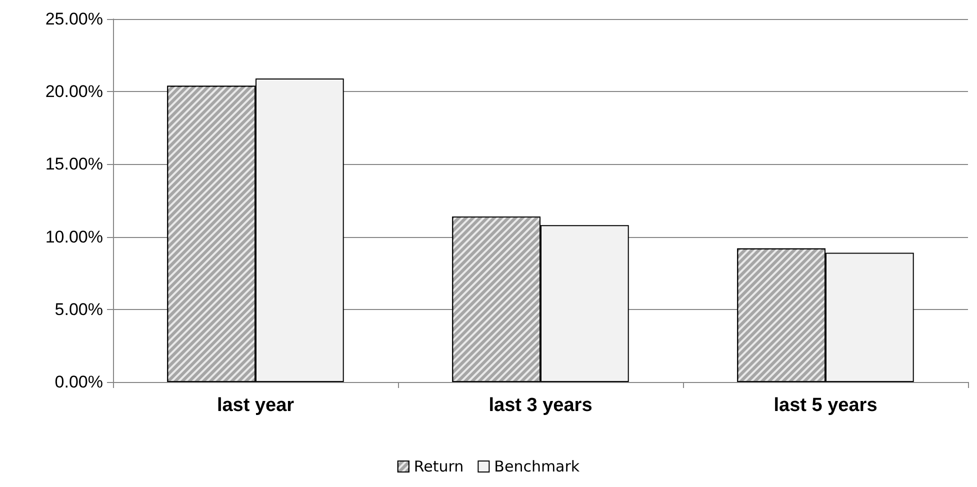 The image size is (977, 487). Describe the element at coordinates (540, 405) in the screenshot. I see `x-tick-label: last 3 years` at that location.